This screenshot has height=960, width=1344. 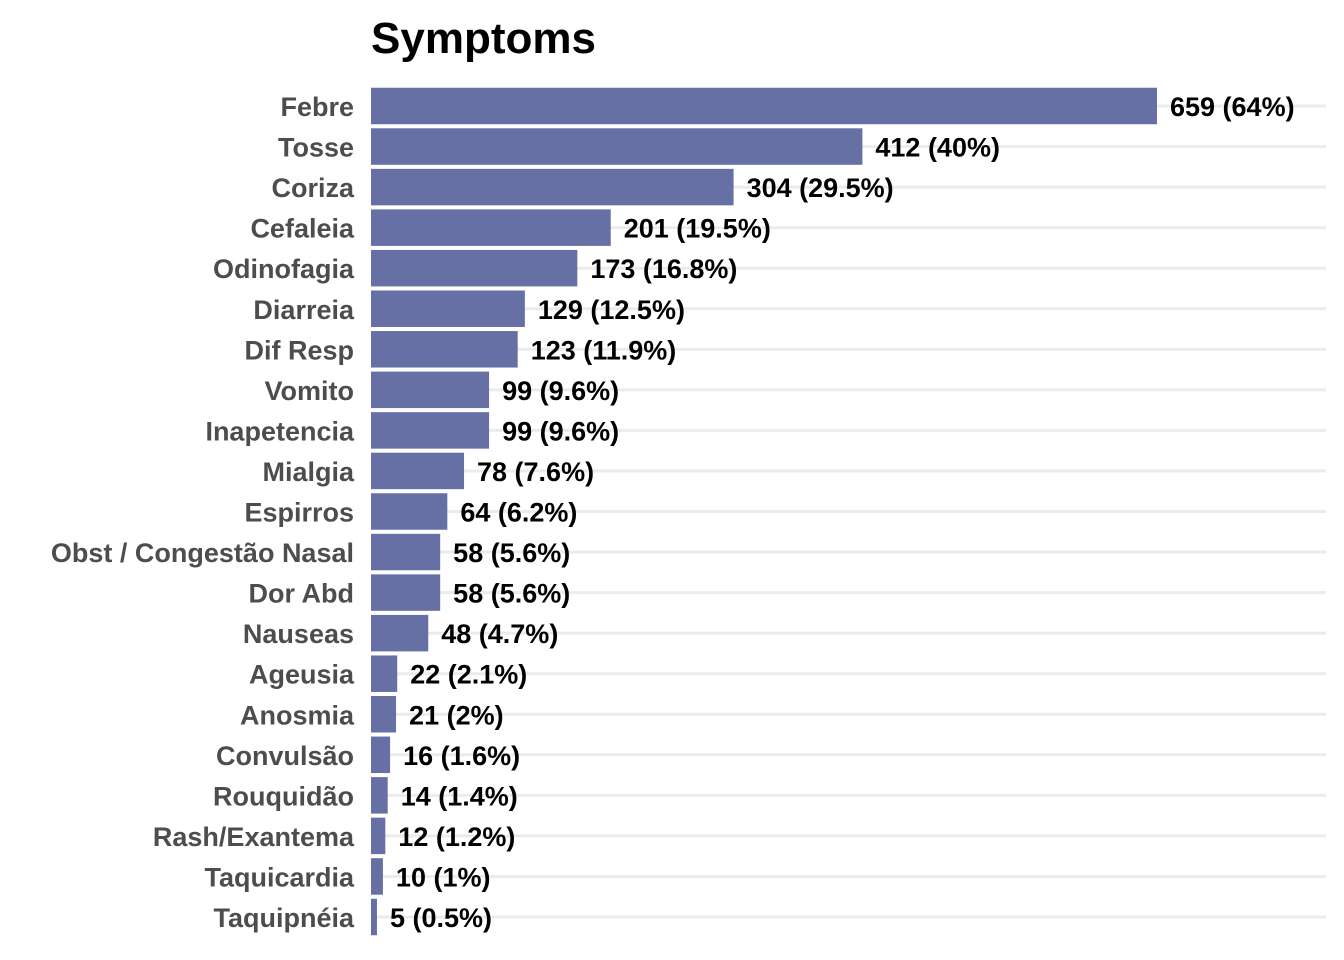 What do you see at coordinates (280, 431) in the screenshot?
I see `category-label: Inapetencia` at bounding box center [280, 431].